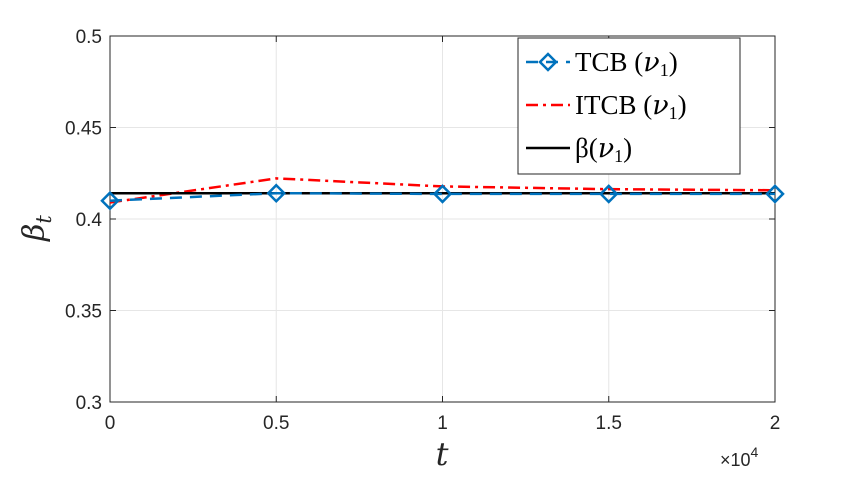 The image size is (855, 478). What do you see at coordinates (83, 312) in the screenshot?
I see `y-tick-label: 0.35` at bounding box center [83, 312].